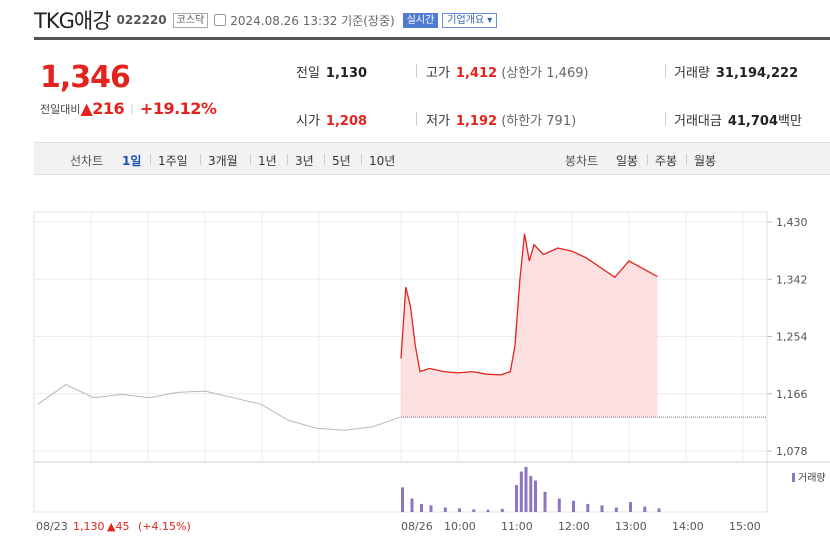 The image size is (830, 555). Describe the element at coordinates (545, 73) in the screenshot. I see `upper-limit: (상한가 1,469)` at that location.